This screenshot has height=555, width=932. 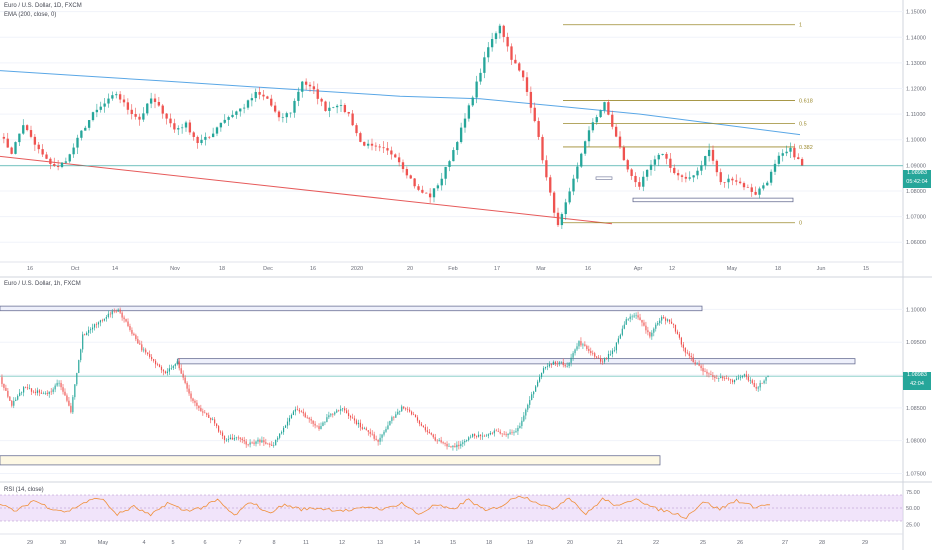 I want to click on time-axis-label: 28, so click(x=822, y=543).